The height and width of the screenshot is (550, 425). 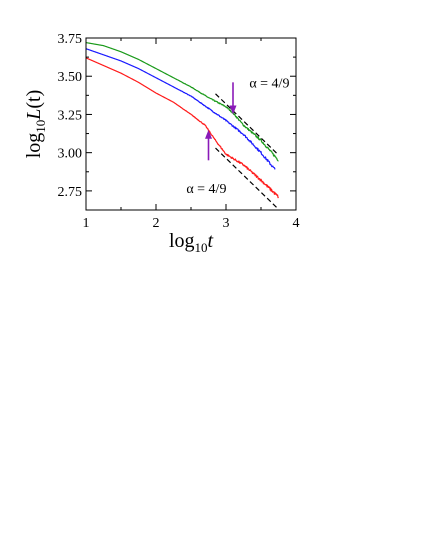 I want to click on x-tick-label: 2, so click(x=156, y=223).